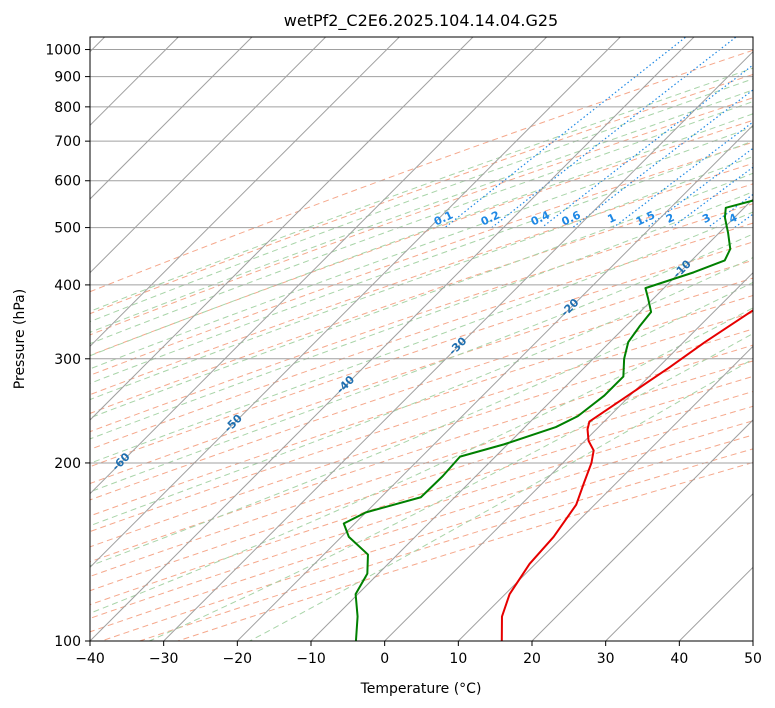 Image resolution: width=775 pixels, height=708 pixels. What do you see at coordinates (421, 21) in the screenshot?
I see `chart-title: wetPf2_C2E6.2025.104.14.04.G25` at bounding box center [421, 21].